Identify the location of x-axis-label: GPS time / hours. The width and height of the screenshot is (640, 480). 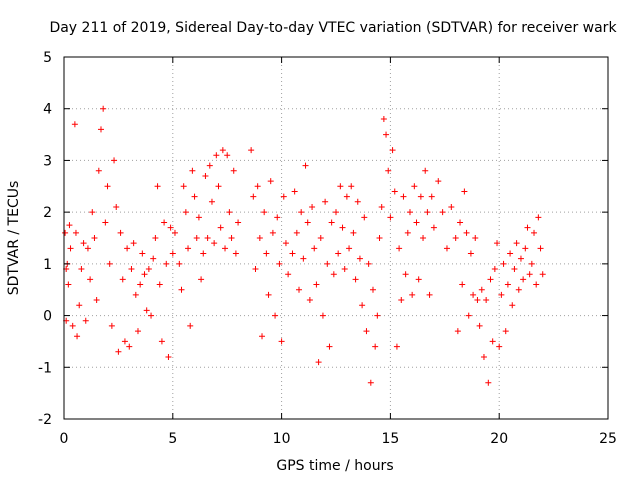
(334, 466).